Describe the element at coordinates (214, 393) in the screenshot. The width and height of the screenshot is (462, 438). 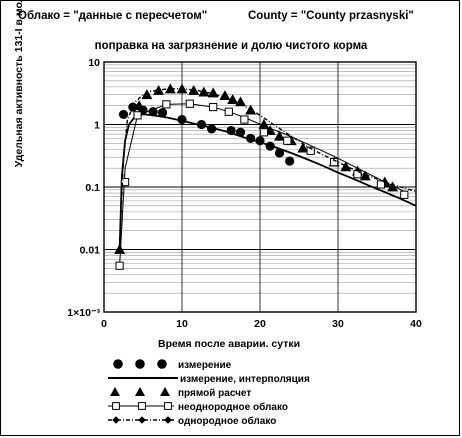
I see `legend-label: прямой расчет` at that location.